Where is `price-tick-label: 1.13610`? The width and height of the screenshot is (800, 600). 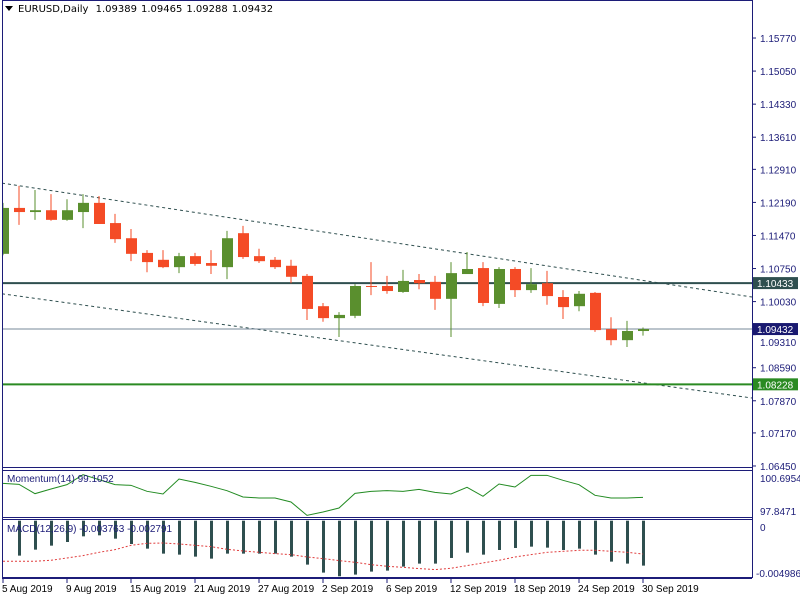
price-tick-label: 1.13610 is located at coordinates (778, 138).